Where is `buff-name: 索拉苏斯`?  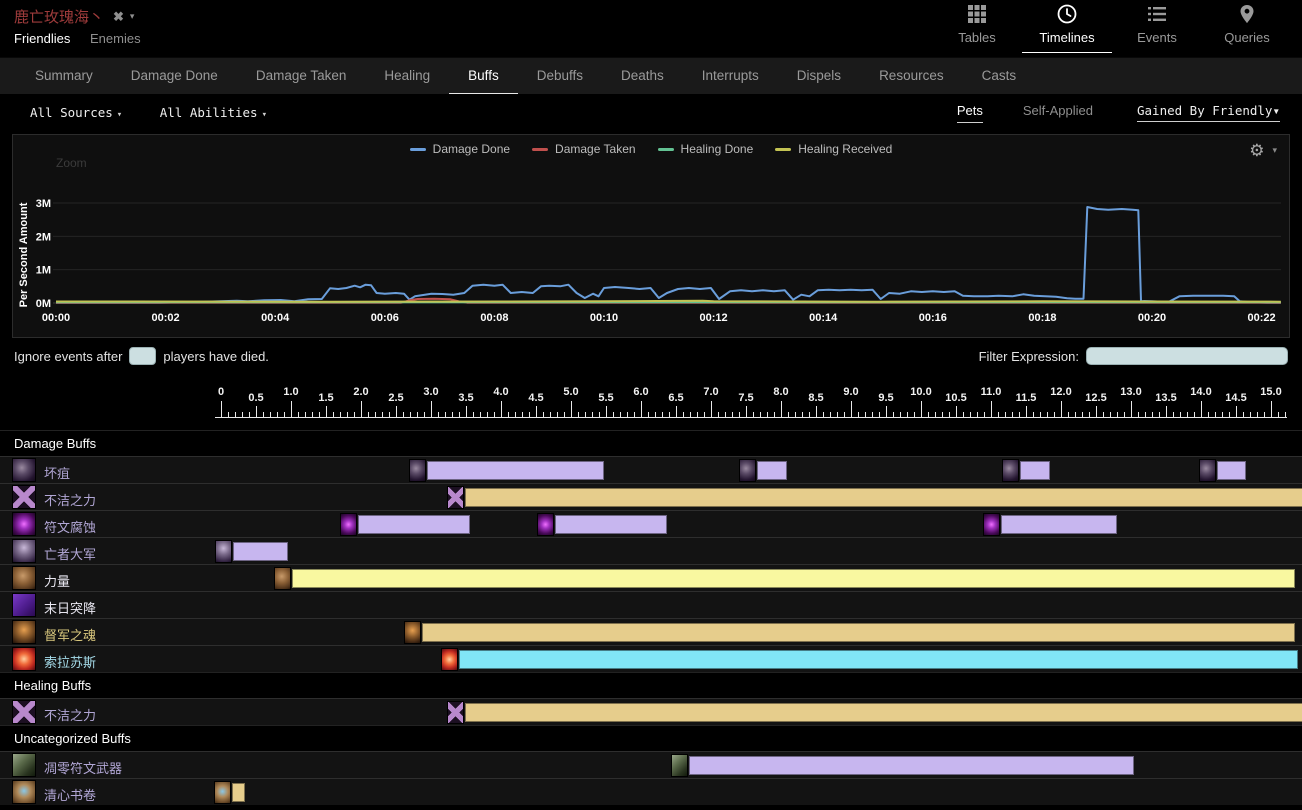
buff-name: 索拉苏斯 is located at coordinates (70, 662).